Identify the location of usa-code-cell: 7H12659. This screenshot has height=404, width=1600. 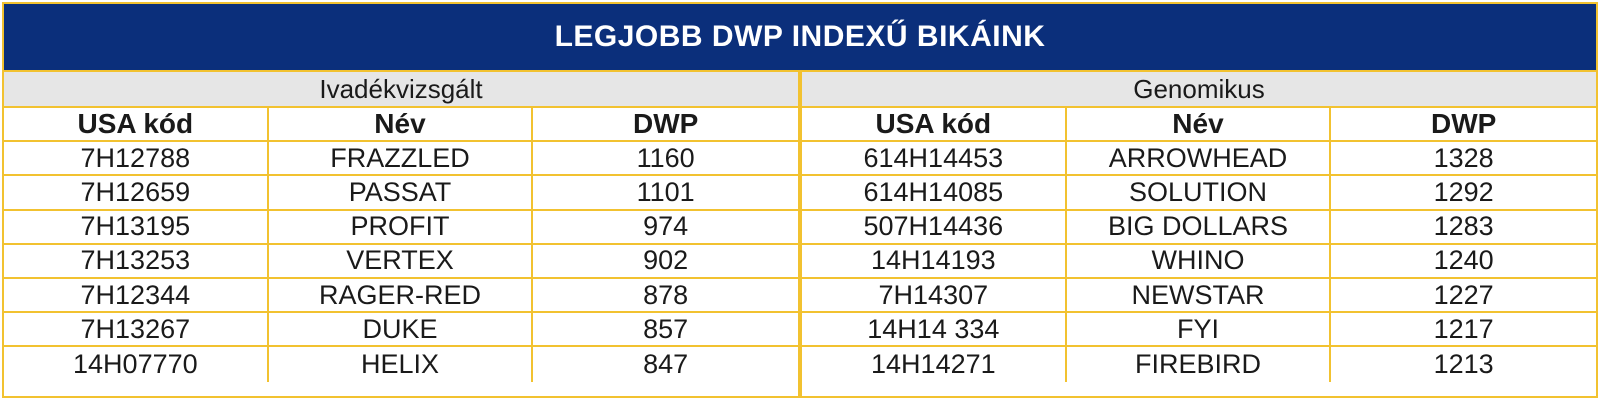
(136, 192).